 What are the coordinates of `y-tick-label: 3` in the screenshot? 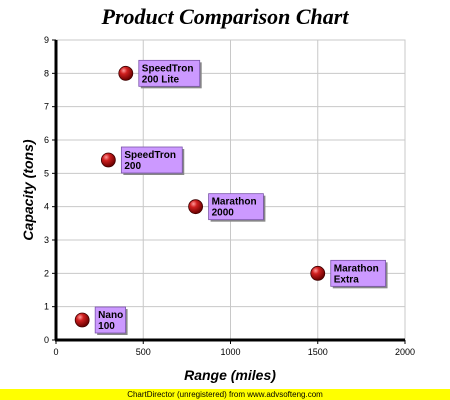 It's located at (46, 240).